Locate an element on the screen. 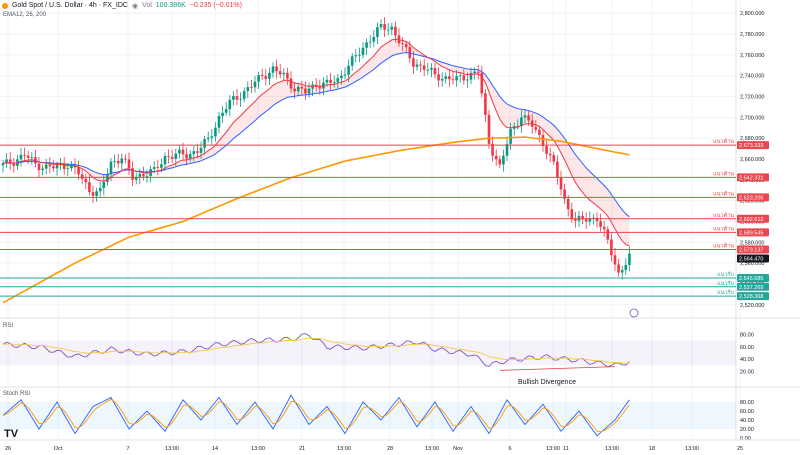 This screenshot has width=800, height=455. eye-icon: ◉ is located at coordinates (135, 6).